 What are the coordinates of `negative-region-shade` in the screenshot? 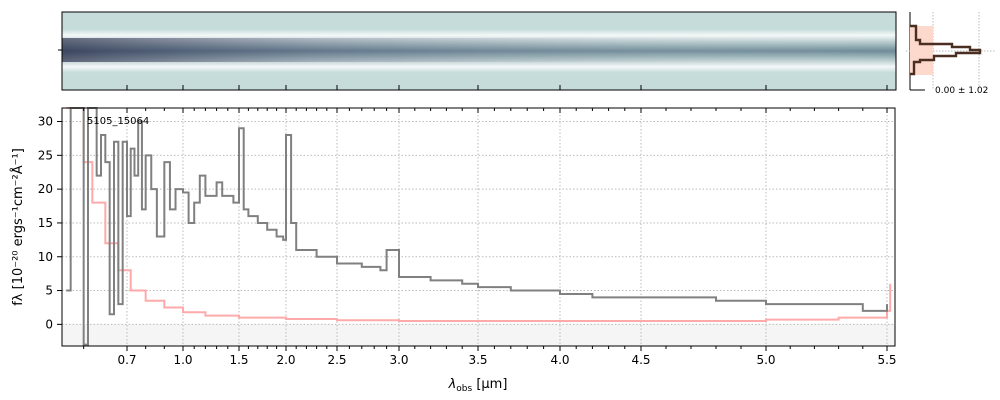 It's located at (478, 335).